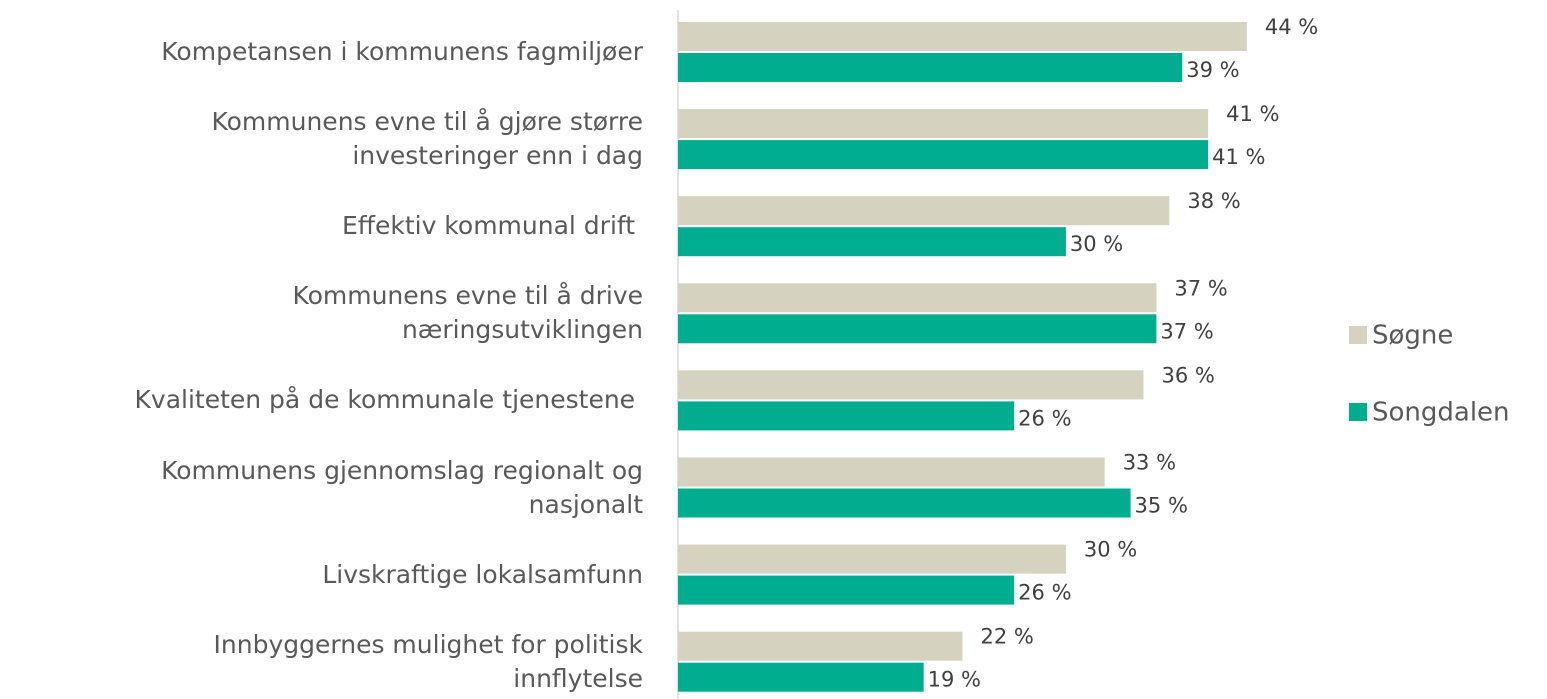 Image resolution: width=1547 pixels, height=699 pixels. What do you see at coordinates (1006, 637) in the screenshot?
I see `value-label: 22 %` at bounding box center [1006, 637].